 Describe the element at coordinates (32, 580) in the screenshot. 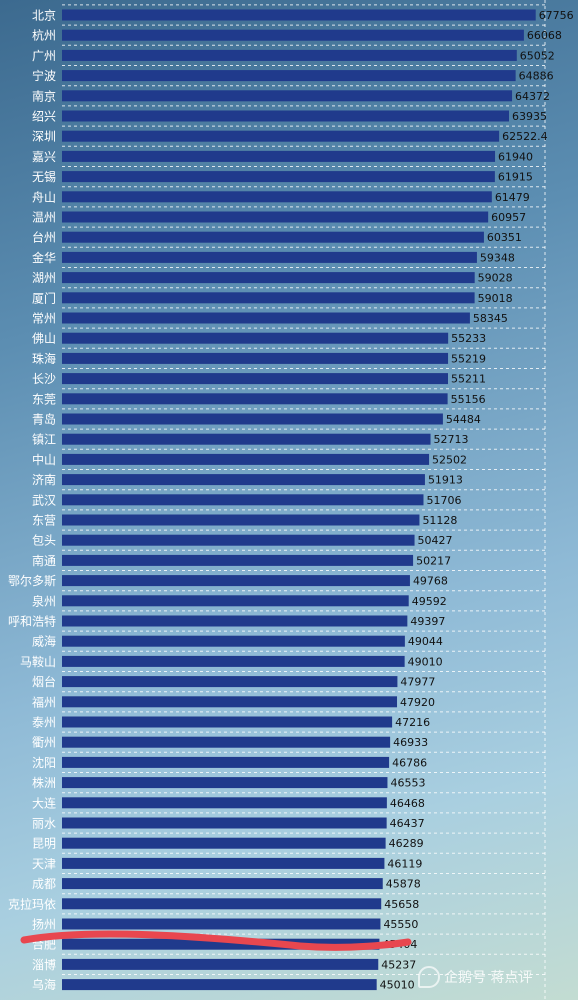

I see `category-label: 鄂尔多斯` at that location.